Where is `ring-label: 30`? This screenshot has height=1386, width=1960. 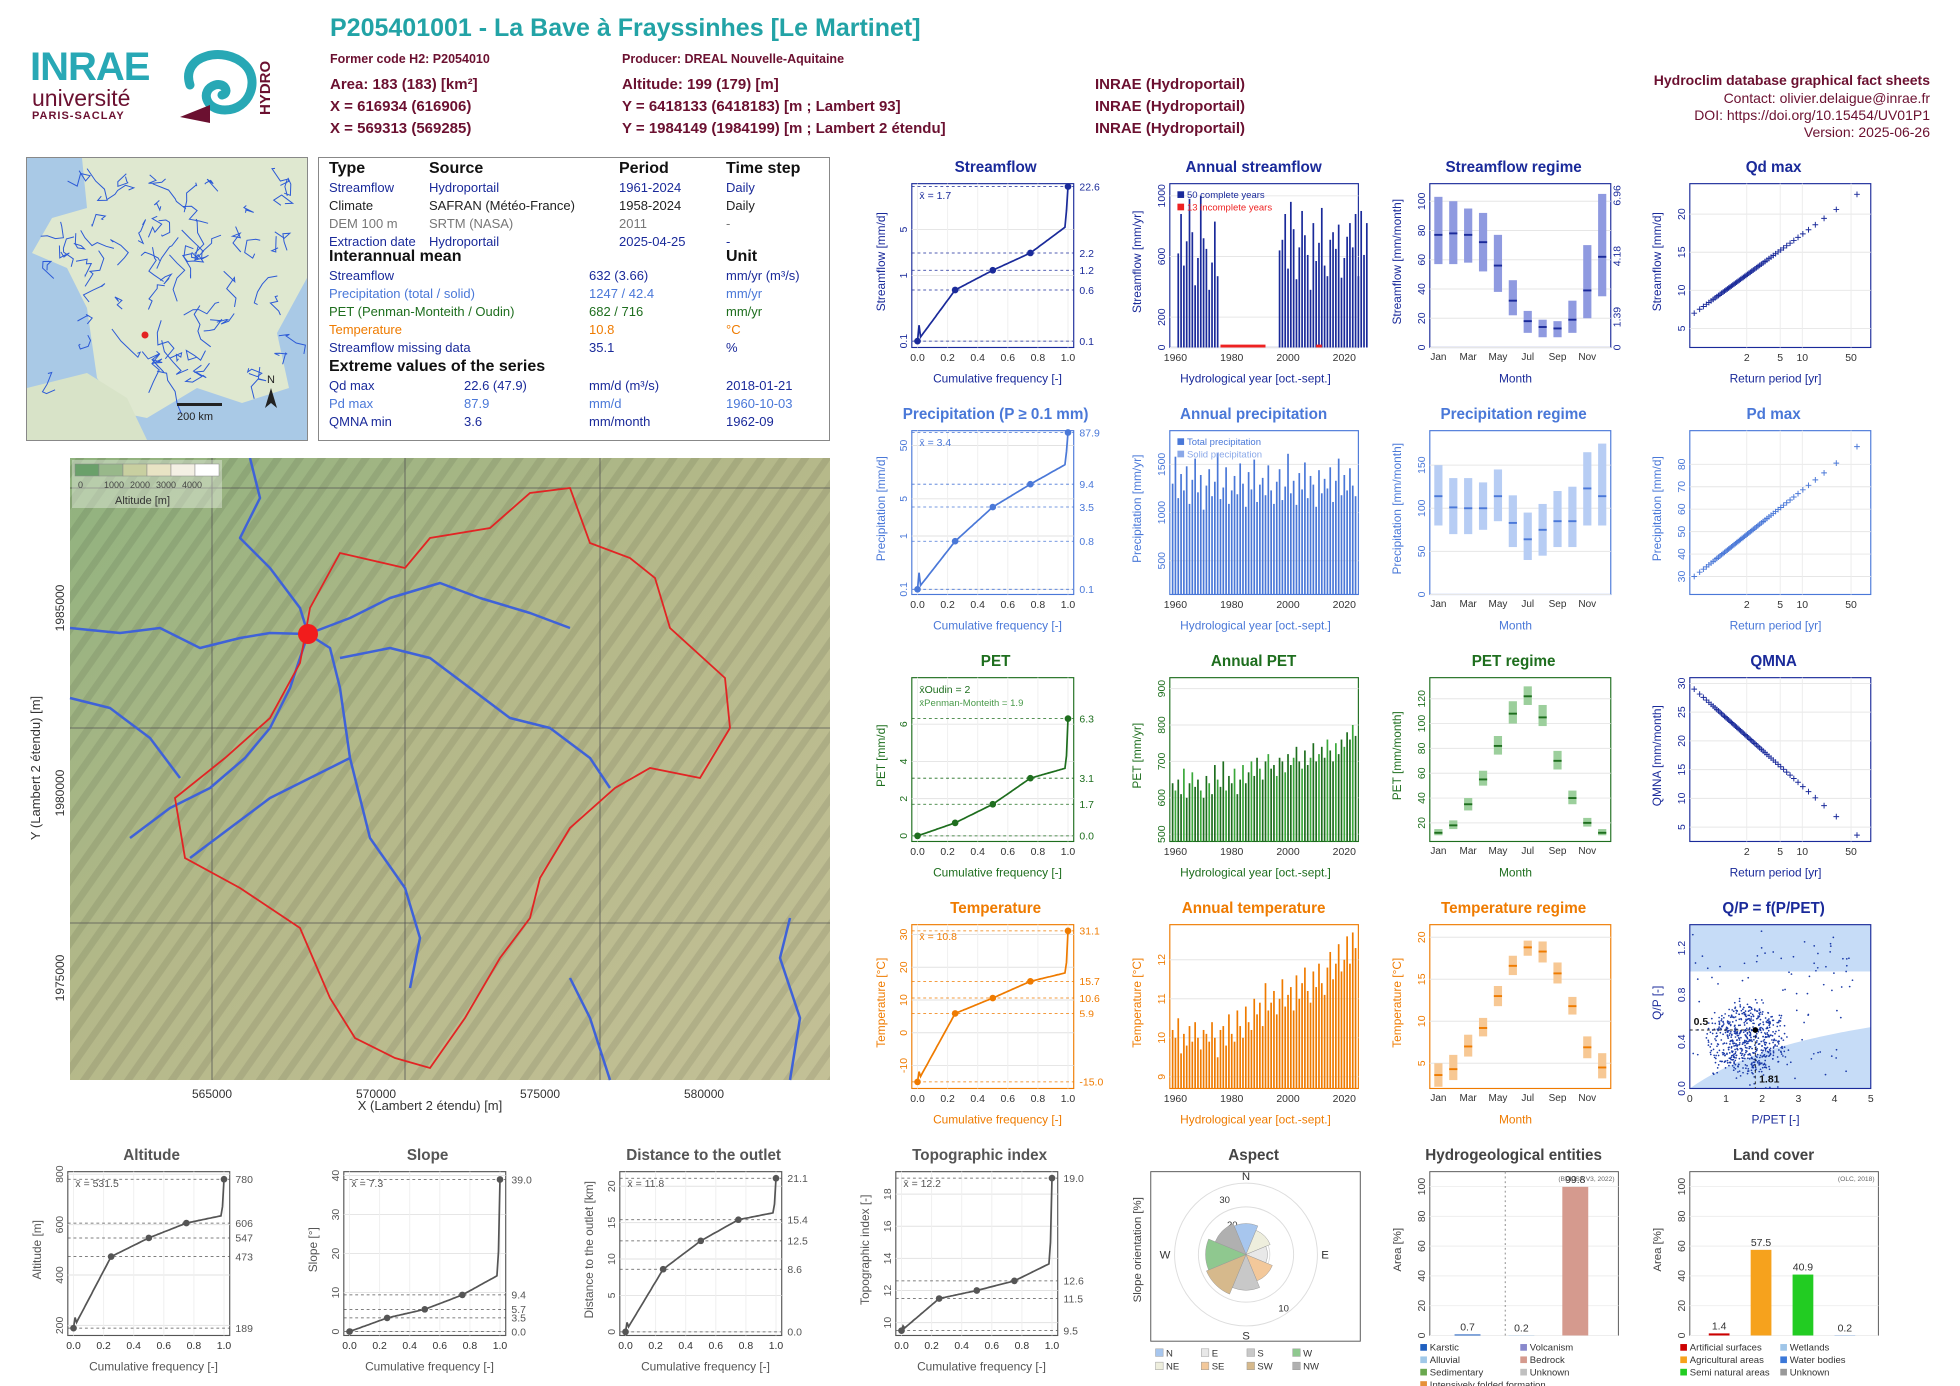
ring-label: 30 is located at coordinates (1224, 1200).